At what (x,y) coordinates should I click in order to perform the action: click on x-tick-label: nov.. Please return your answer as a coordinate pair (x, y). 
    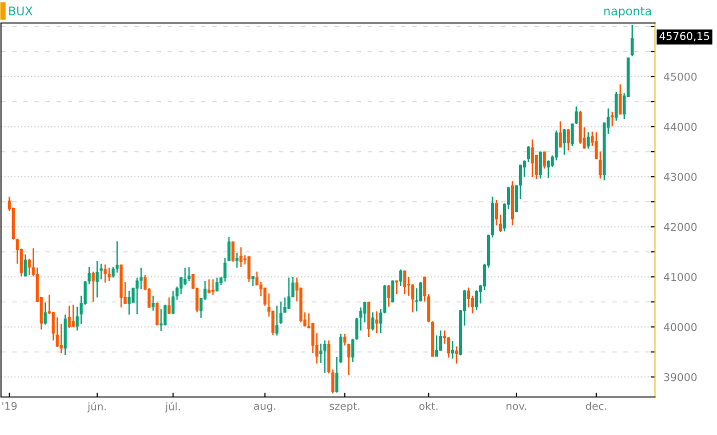
    Looking at the image, I should click on (516, 407).